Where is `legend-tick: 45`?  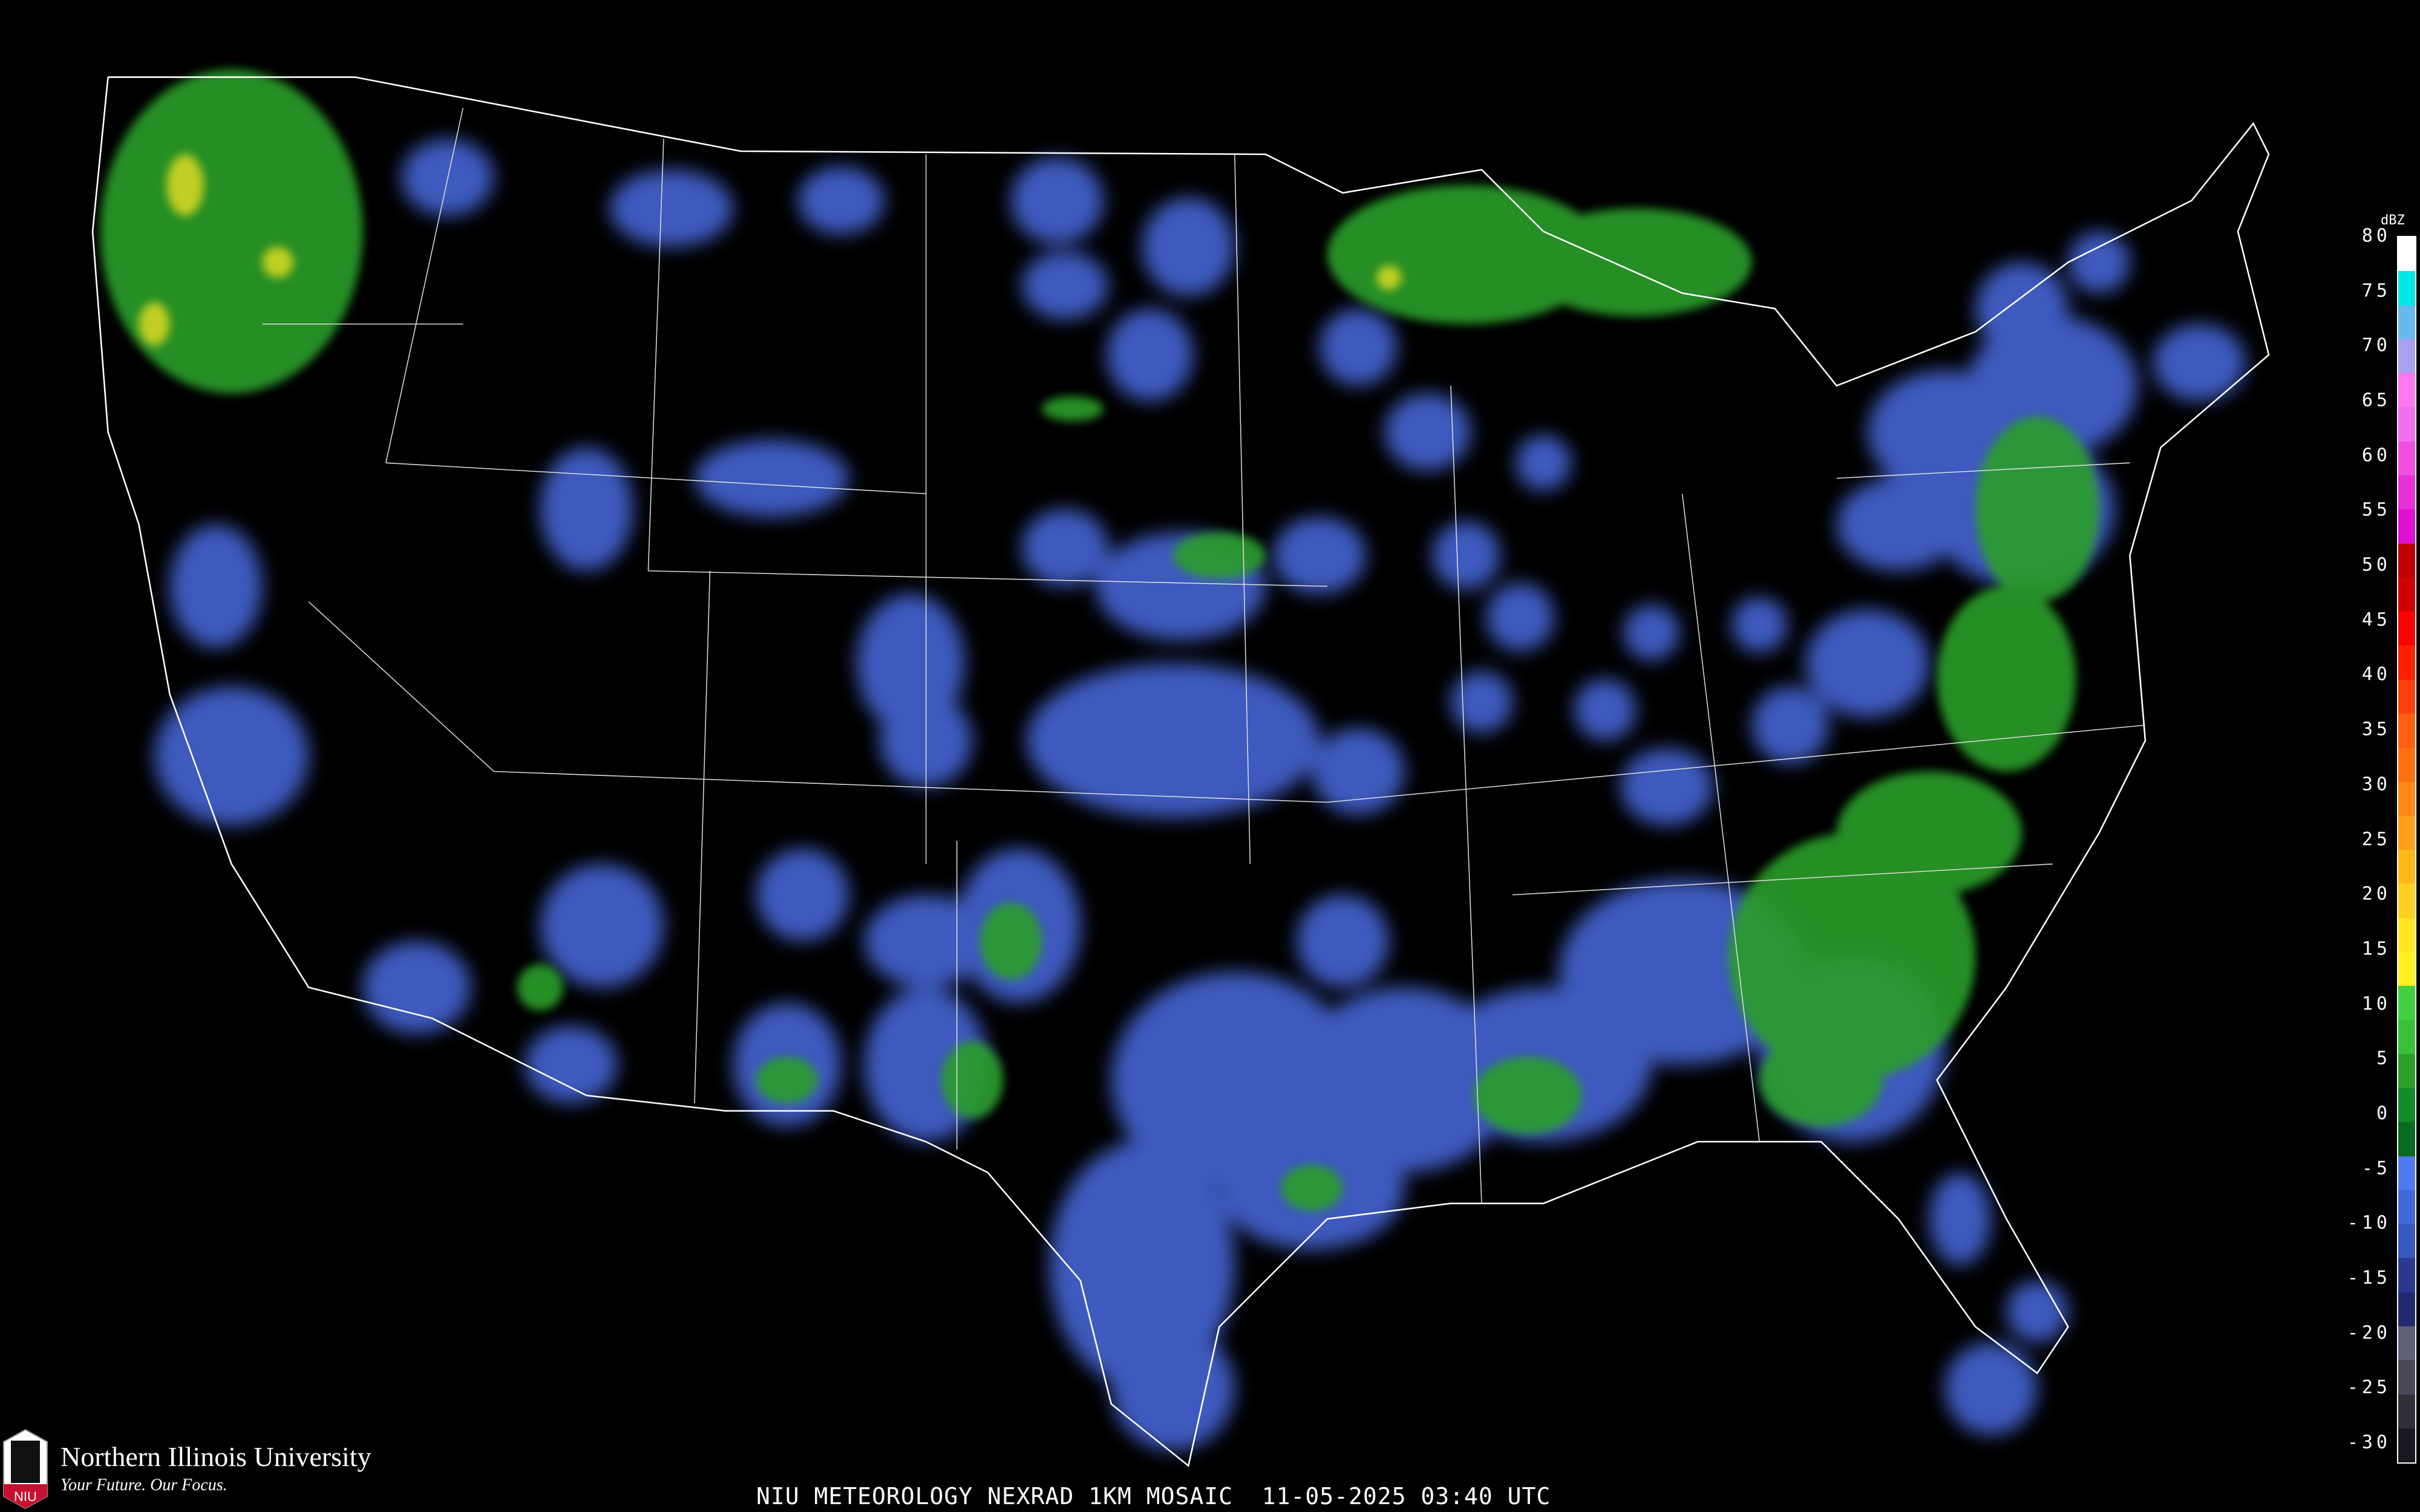 legend-tick: 45 is located at coordinates (2376, 620).